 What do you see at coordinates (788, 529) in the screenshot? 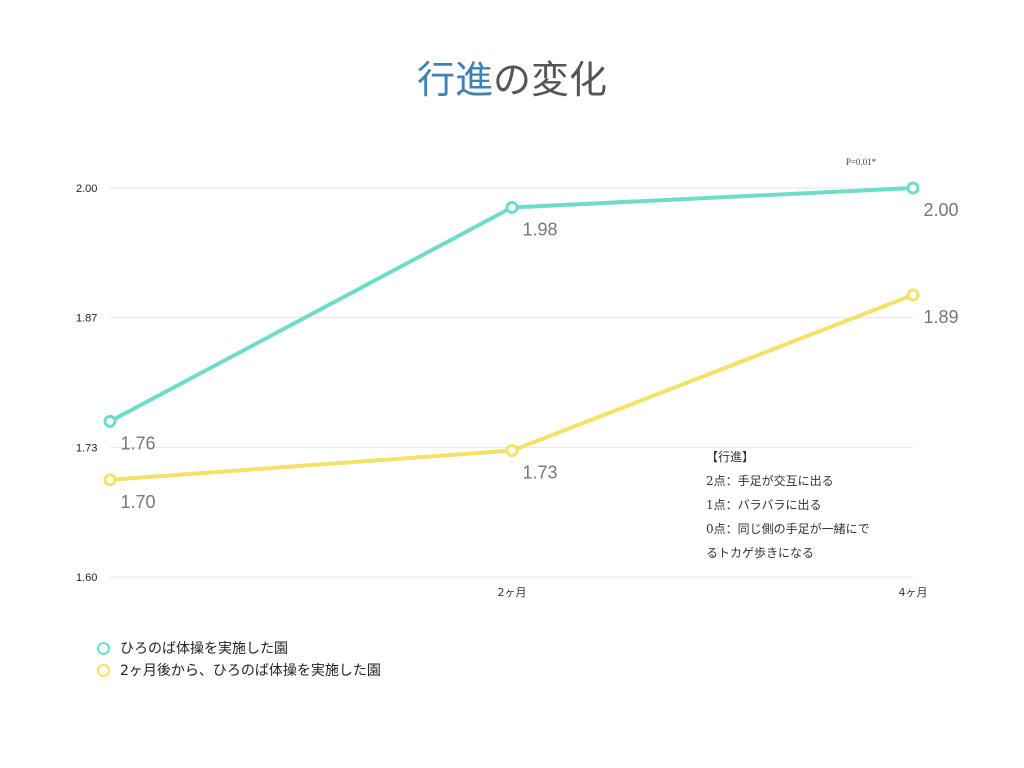
I see `note-line: 0点：同じ側の手足が一緒にで` at bounding box center [788, 529].